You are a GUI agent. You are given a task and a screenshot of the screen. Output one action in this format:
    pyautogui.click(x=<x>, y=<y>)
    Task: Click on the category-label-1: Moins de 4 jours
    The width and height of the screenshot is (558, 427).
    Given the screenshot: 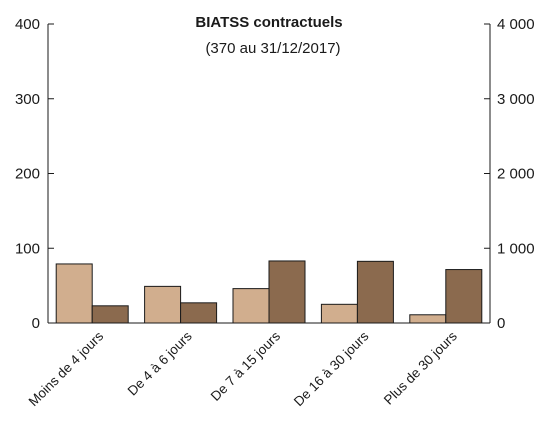 What is the action you would take?
    pyautogui.click(x=66, y=368)
    